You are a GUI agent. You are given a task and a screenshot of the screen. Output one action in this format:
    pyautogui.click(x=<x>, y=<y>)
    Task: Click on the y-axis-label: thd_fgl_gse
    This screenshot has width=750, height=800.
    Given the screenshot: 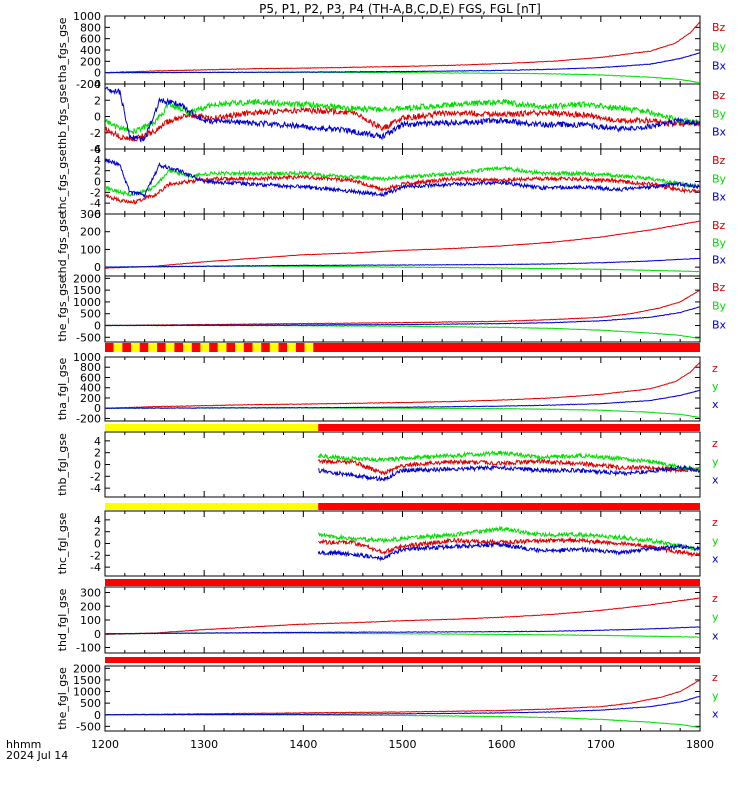 What is the action you would take?
    pyautogui.click(x=62, y=619)
    